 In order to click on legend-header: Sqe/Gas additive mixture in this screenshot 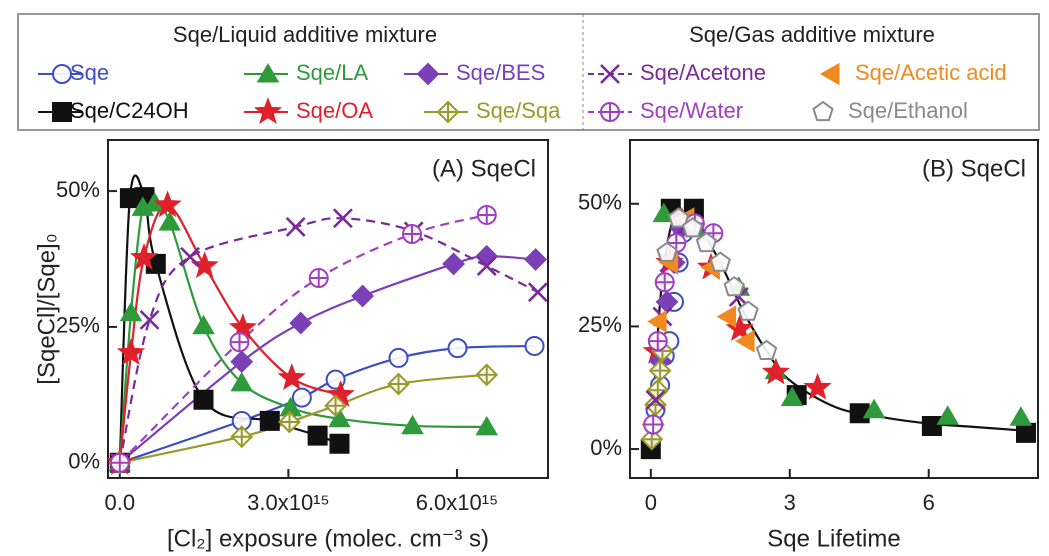, I will do `click(812, 34)`.